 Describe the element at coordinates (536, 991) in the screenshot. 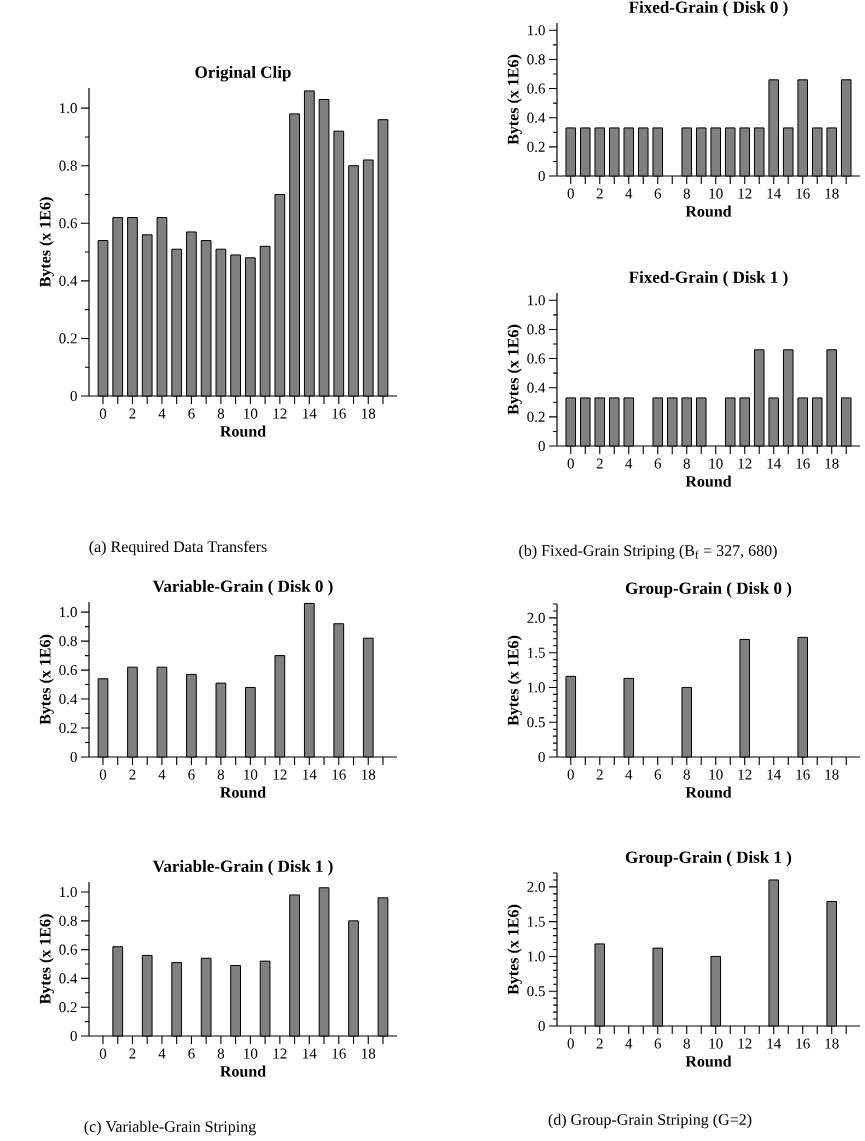

I see `y-tick-label: 0.5` at that location.